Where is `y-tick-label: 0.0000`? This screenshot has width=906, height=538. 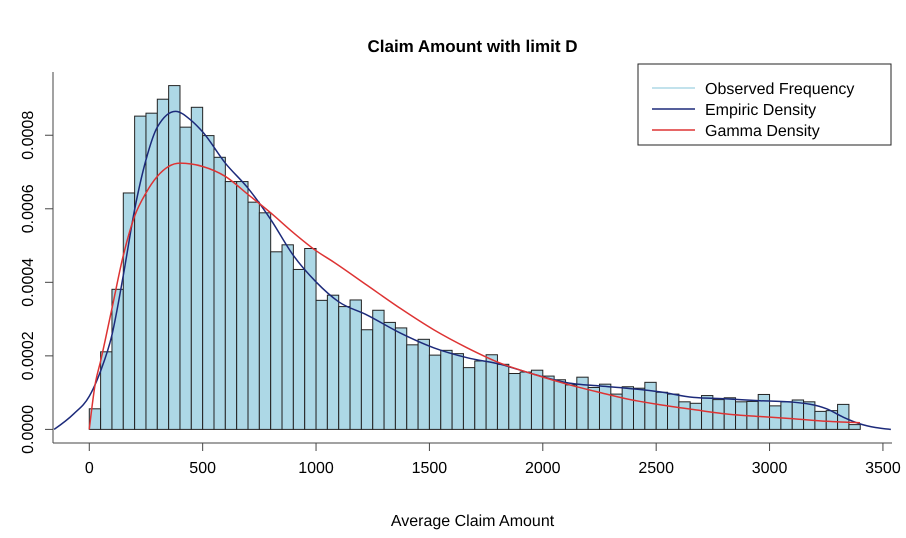 y-tick-label: 0.0000 is located at coordinates (28, 429).